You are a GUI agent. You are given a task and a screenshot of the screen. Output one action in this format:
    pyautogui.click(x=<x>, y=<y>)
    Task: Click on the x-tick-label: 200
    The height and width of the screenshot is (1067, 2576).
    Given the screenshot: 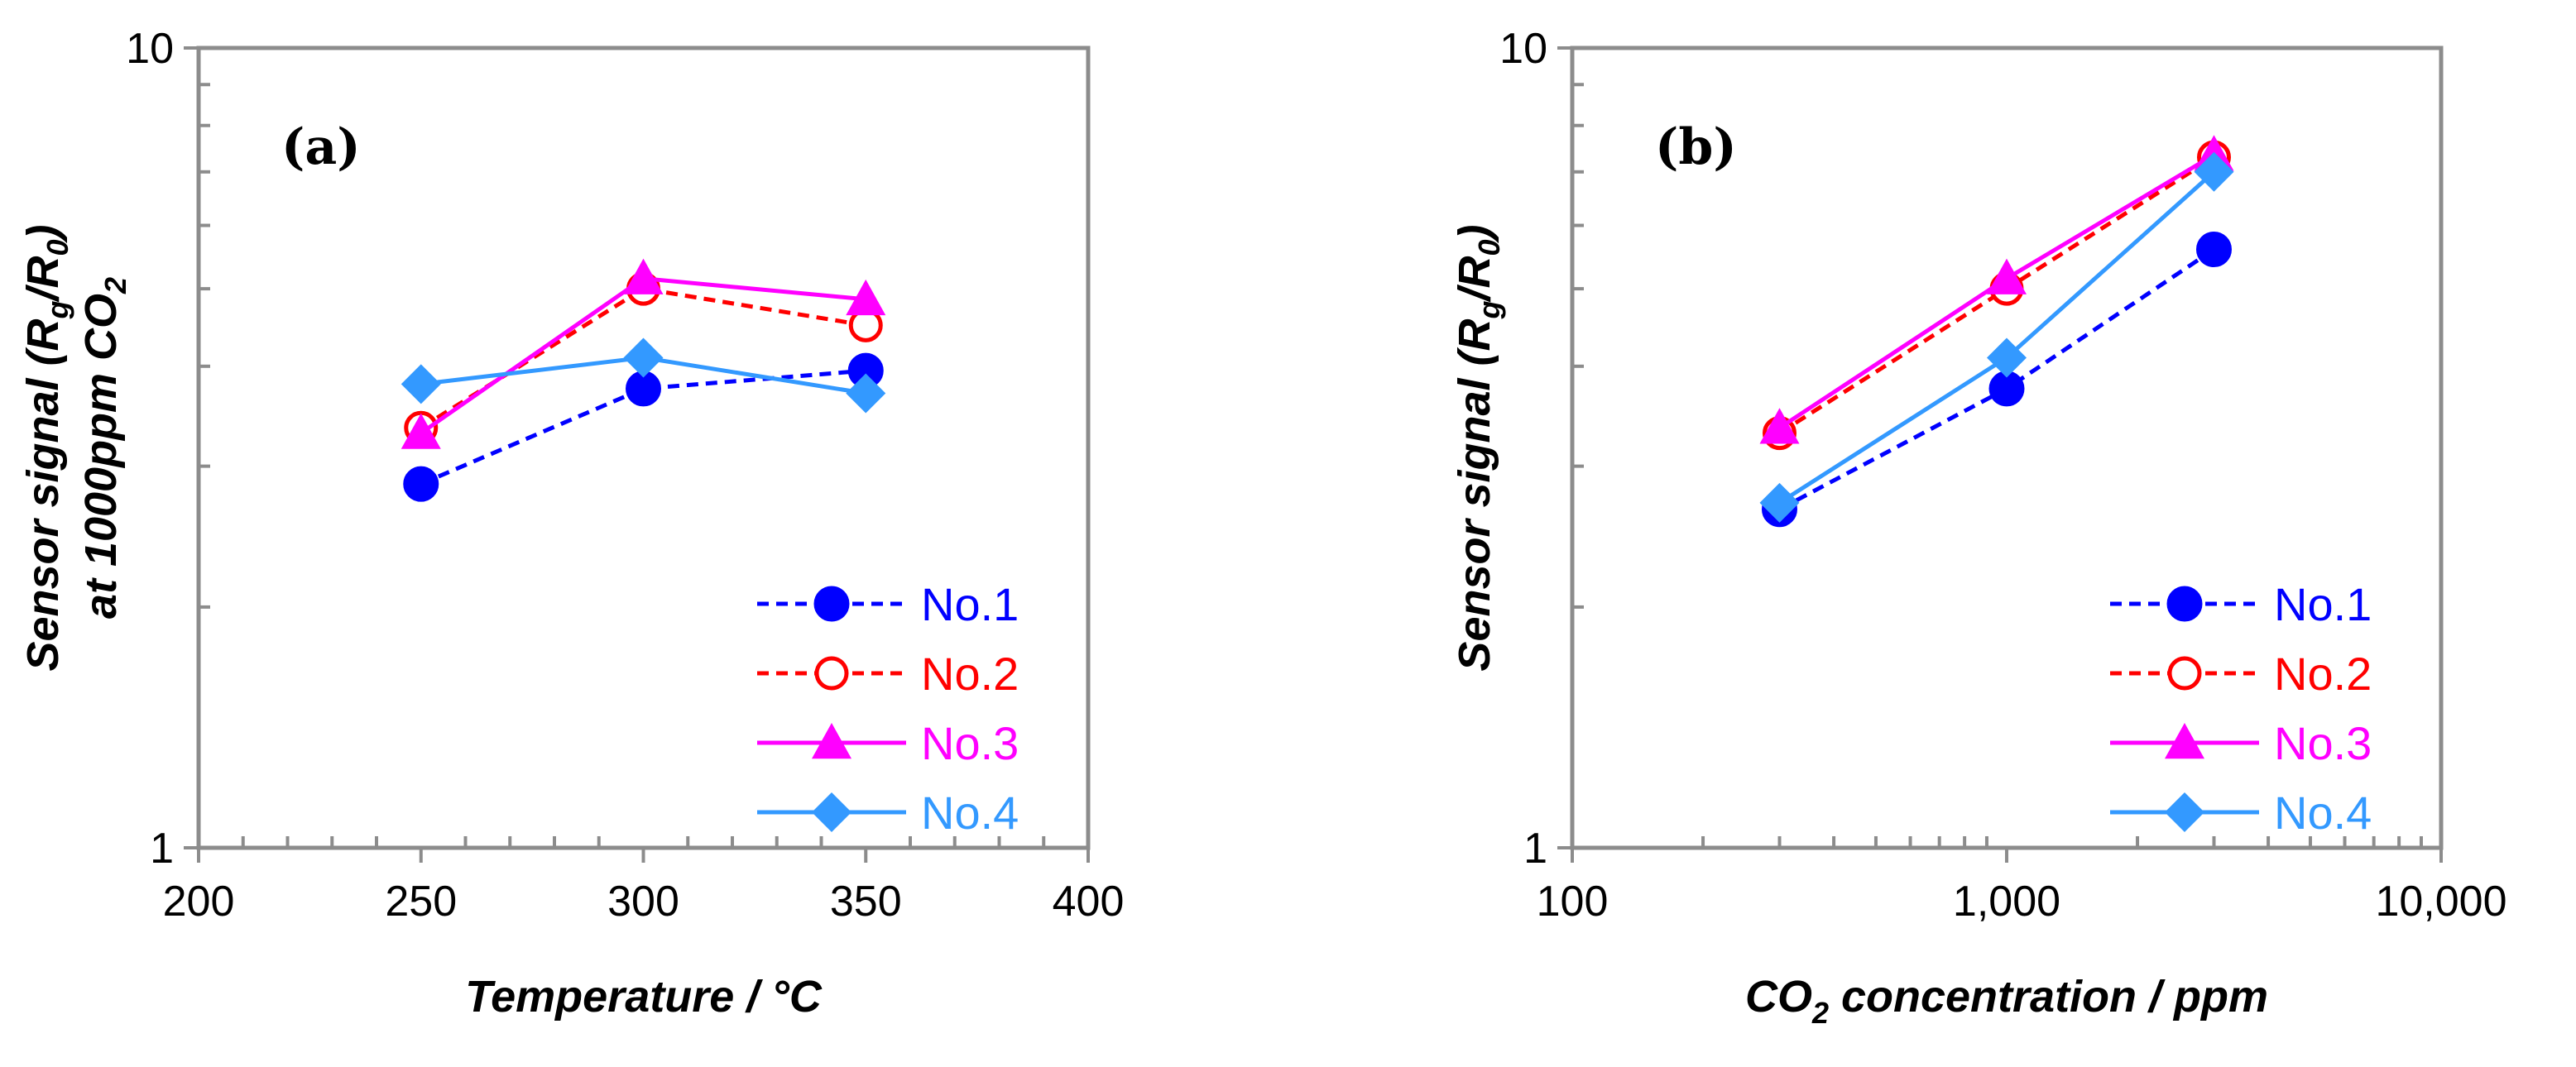 What is the action you would take?
    pyautogui.click(x=199, y=902)
    